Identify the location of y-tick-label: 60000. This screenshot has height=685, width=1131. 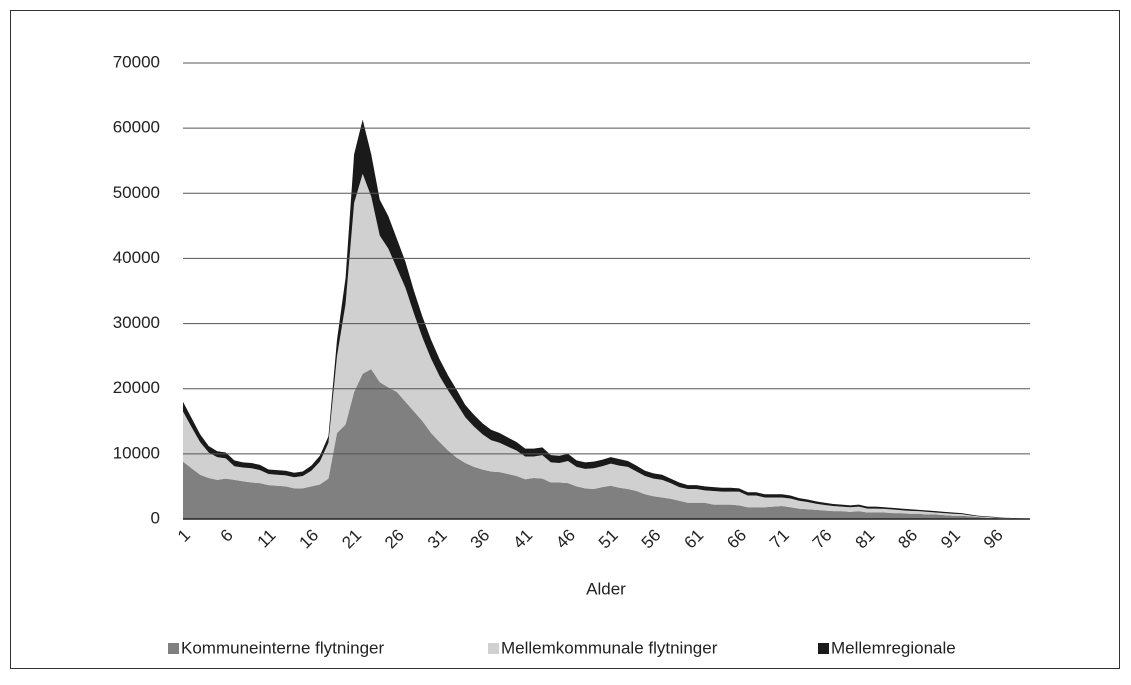
(136, 127).